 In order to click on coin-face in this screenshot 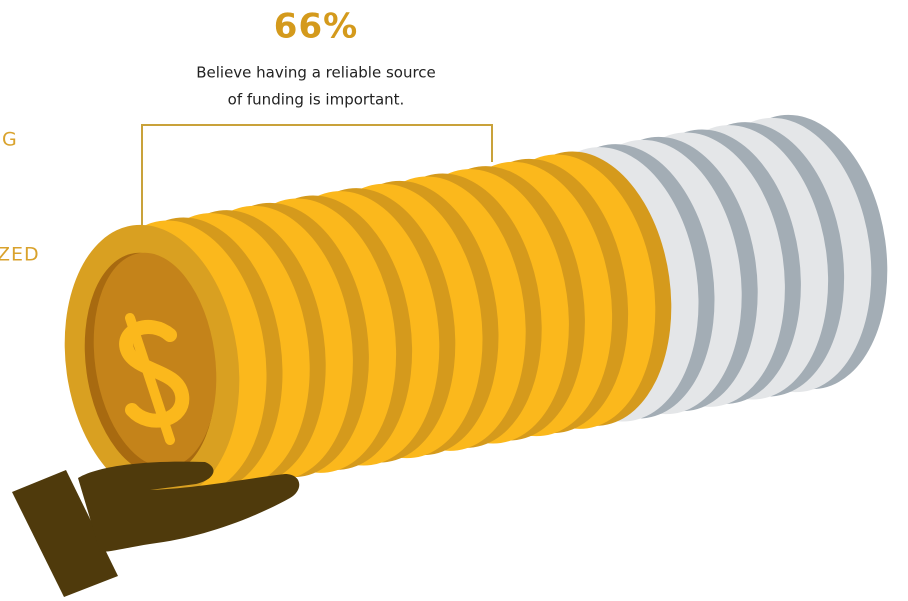, I will do `click(152, 362)`.